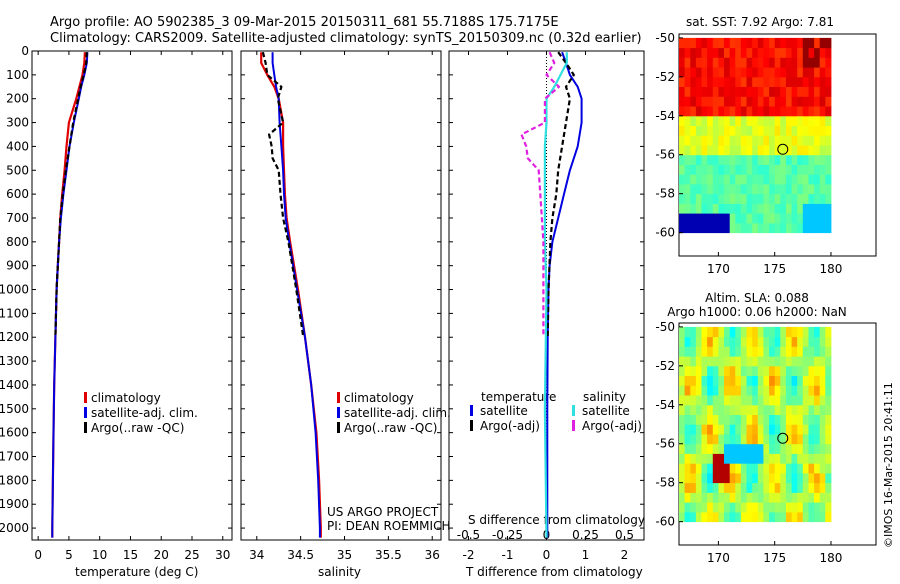 The image size is (900, 584). What do you see at coordinates (17, 242) in the screenshot?
I see `depth-tick-label: 800` at bounding box center [17, 242].